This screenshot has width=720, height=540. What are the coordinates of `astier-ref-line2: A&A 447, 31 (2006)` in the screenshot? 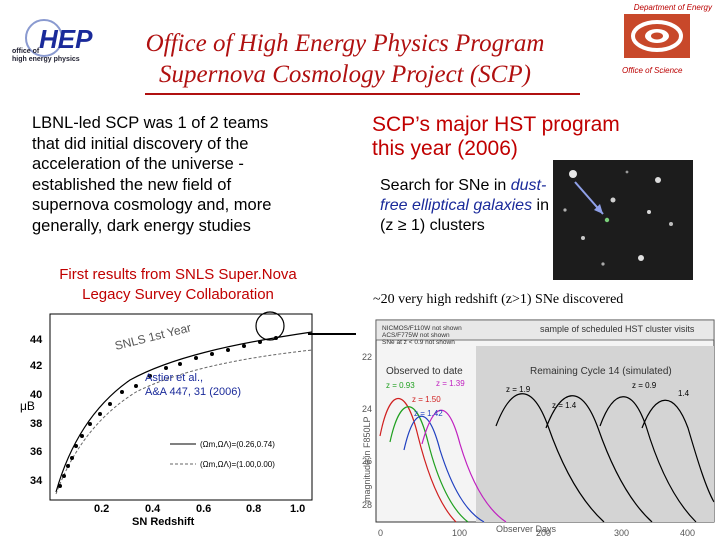 It's located at (193, 392).